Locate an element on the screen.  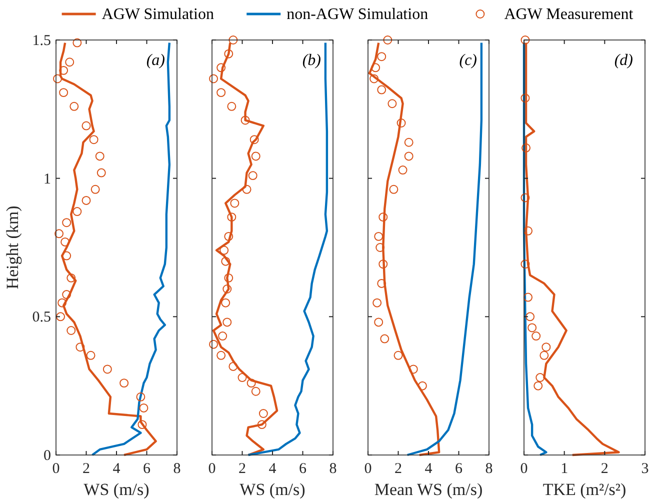
x-axis-title: Mean WS (m/s) is located at coordinates (428, 489).